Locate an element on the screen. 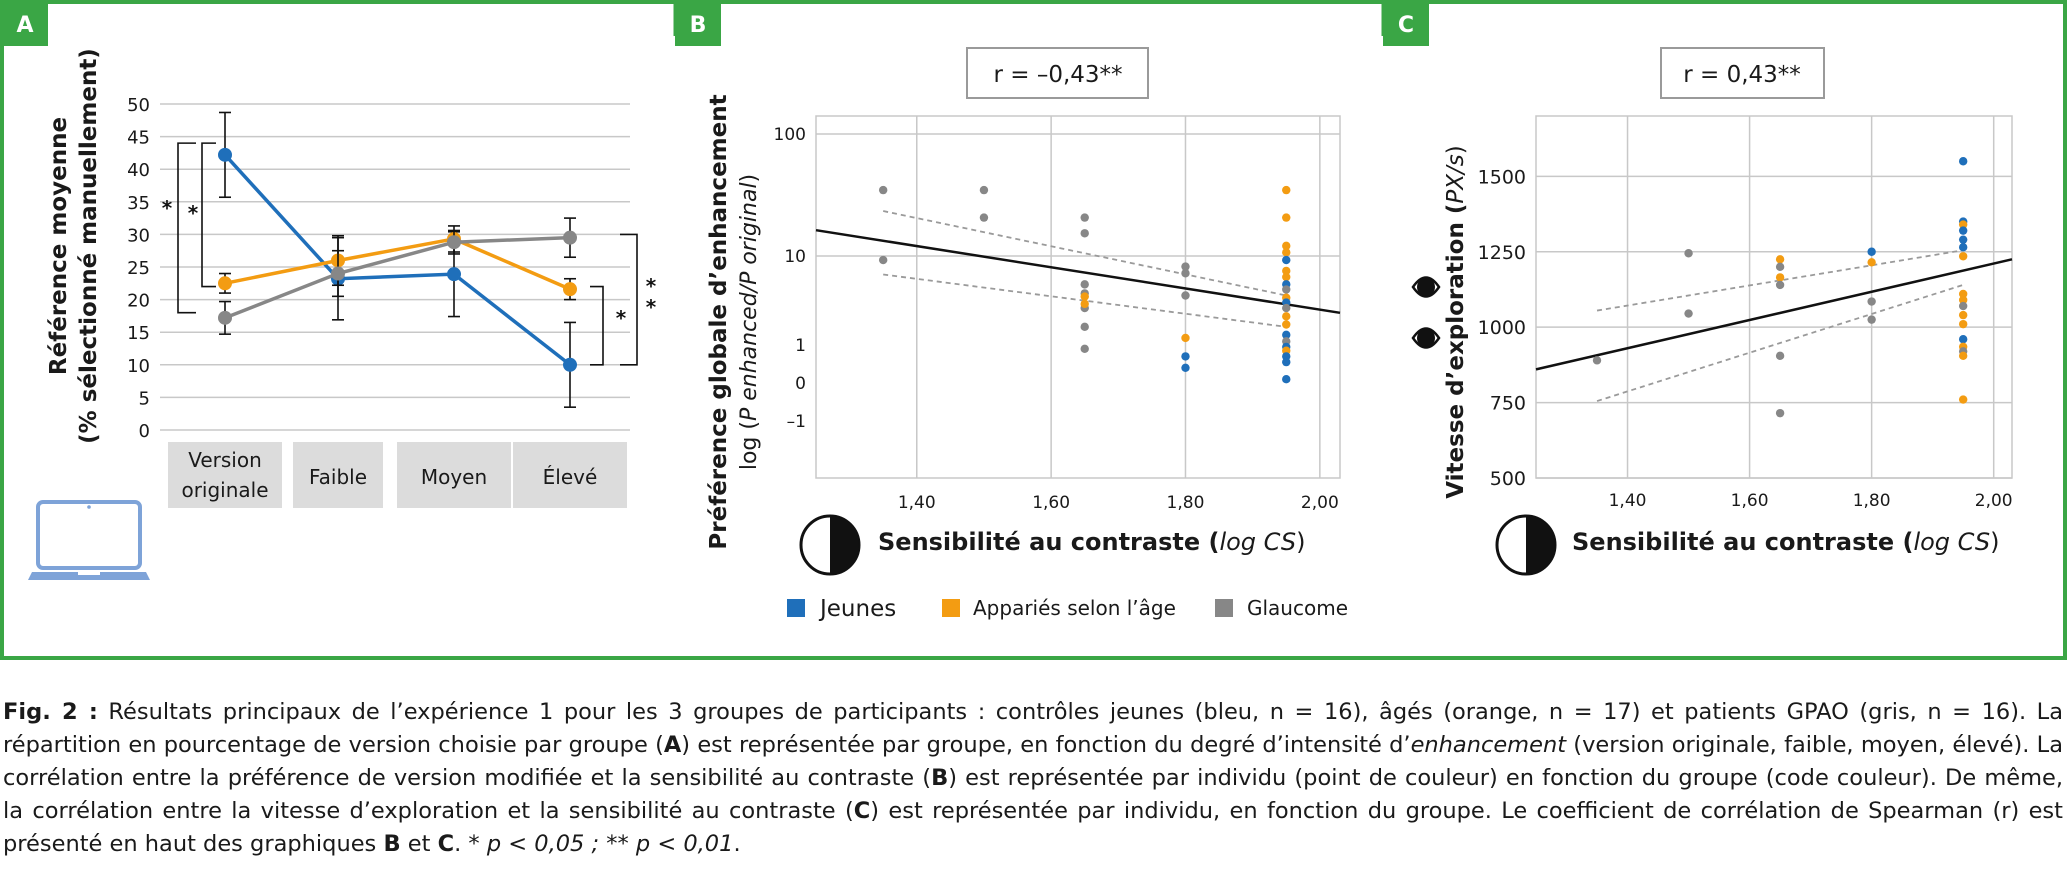 The width and height of the screenshot is (2067, 870). y-tick-label: 40 is located at coordinates (138, 170).